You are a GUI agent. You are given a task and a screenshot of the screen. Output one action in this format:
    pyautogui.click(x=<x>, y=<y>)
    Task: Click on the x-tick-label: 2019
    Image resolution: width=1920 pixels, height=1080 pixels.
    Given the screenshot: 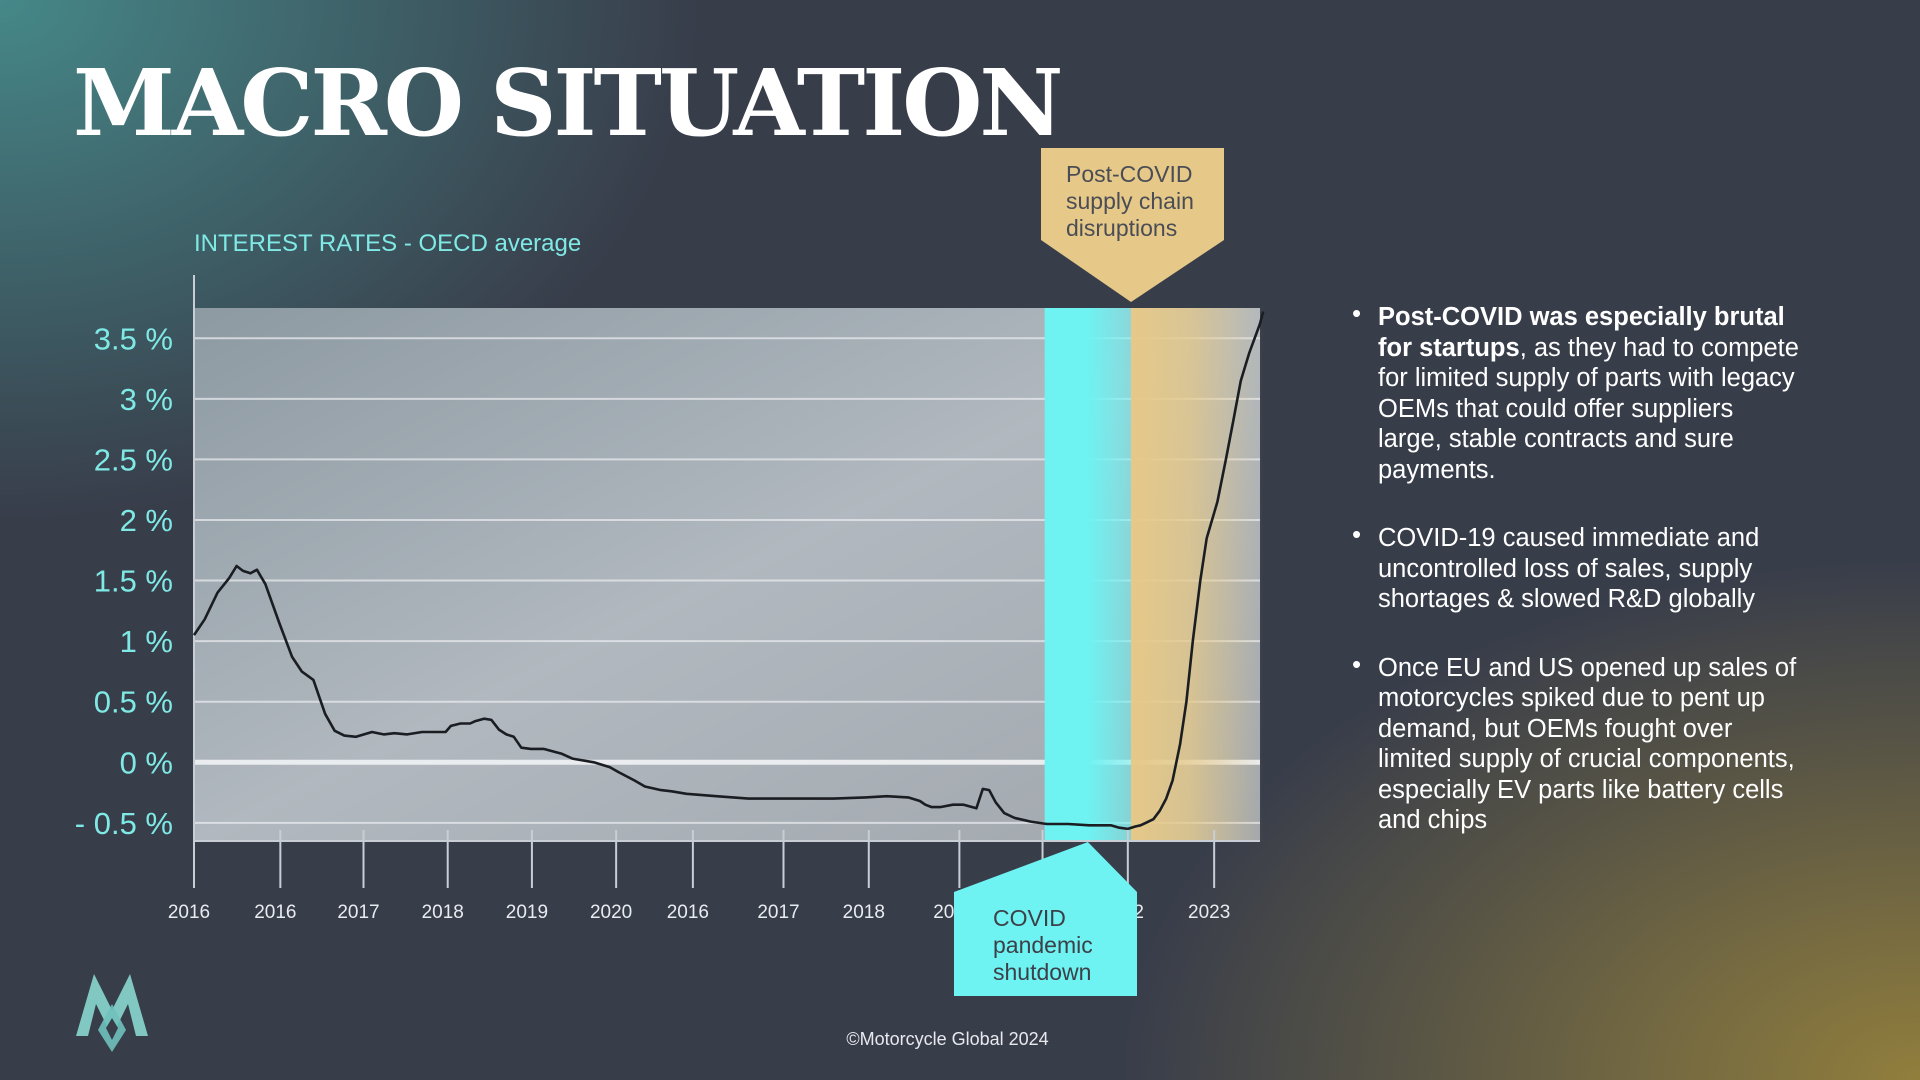 What is the action you would take?
    pyautogui.click(x=527, y=912)
    